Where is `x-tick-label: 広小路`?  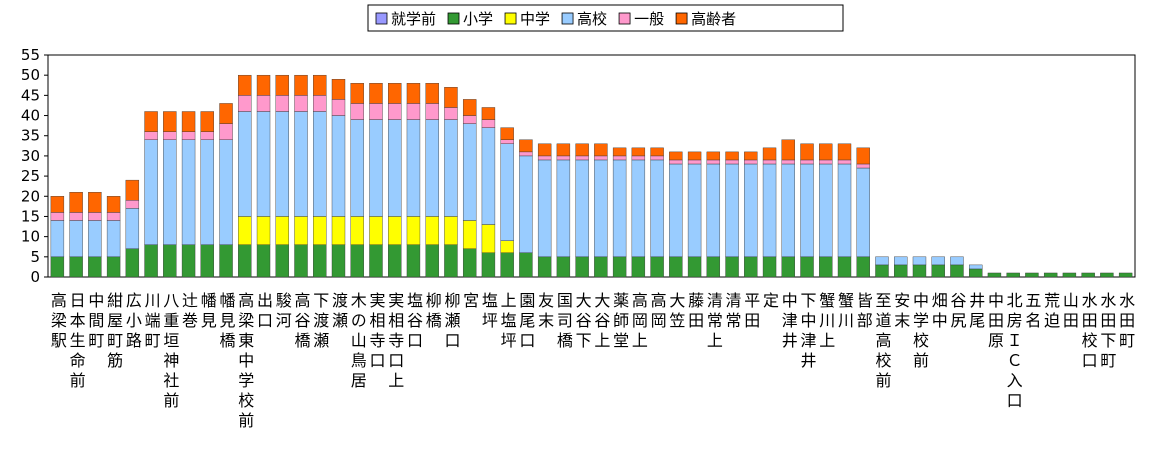
x-tick-label: 広小路 is located at coordinates (132, 322).